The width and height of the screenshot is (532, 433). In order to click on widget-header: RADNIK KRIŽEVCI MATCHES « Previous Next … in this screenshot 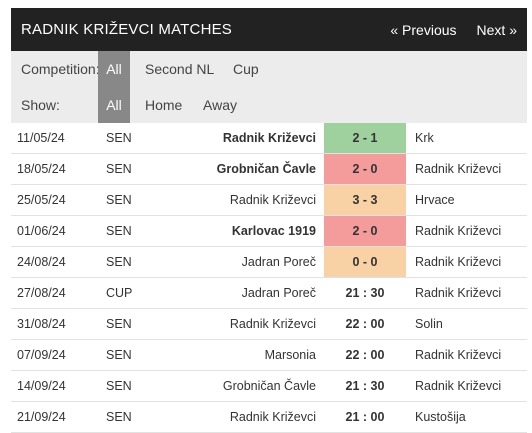, I will do `click(269, 29)`.